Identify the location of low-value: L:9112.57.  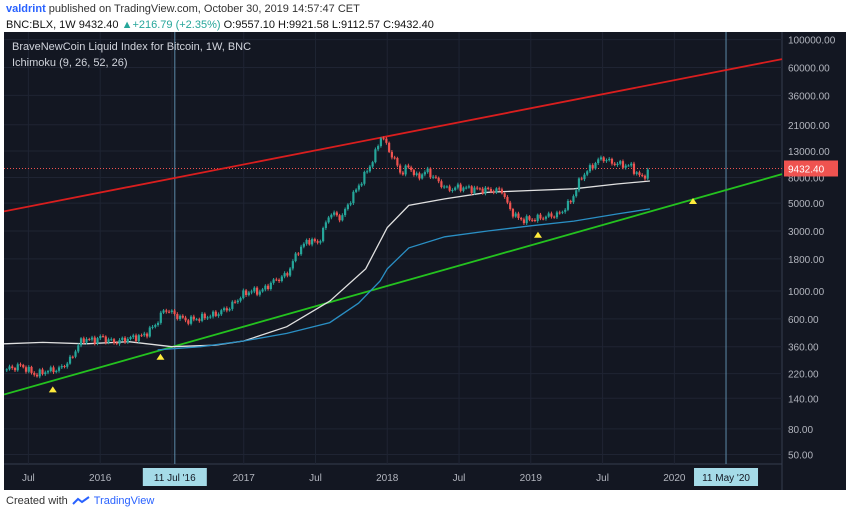
(355, 25).